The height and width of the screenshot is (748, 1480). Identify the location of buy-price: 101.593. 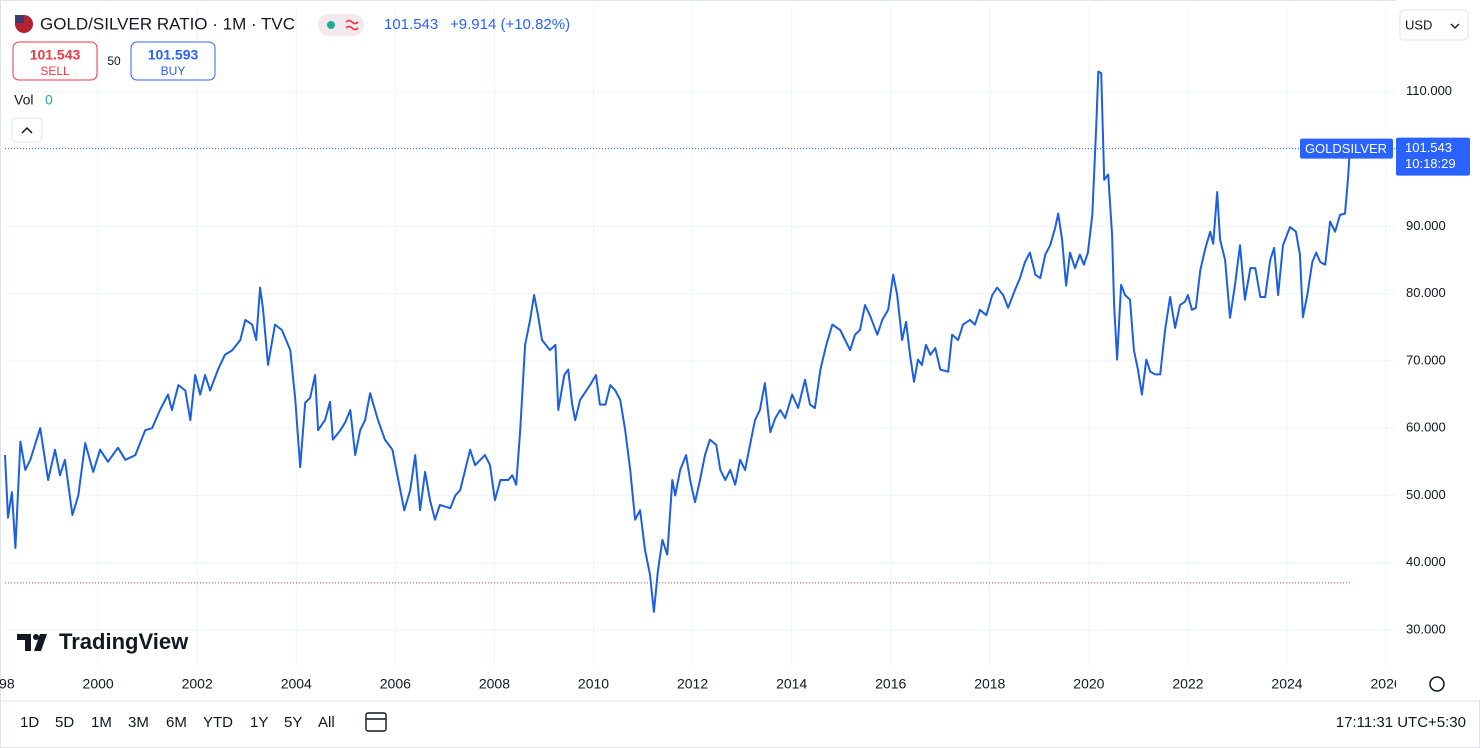
(173, 55).